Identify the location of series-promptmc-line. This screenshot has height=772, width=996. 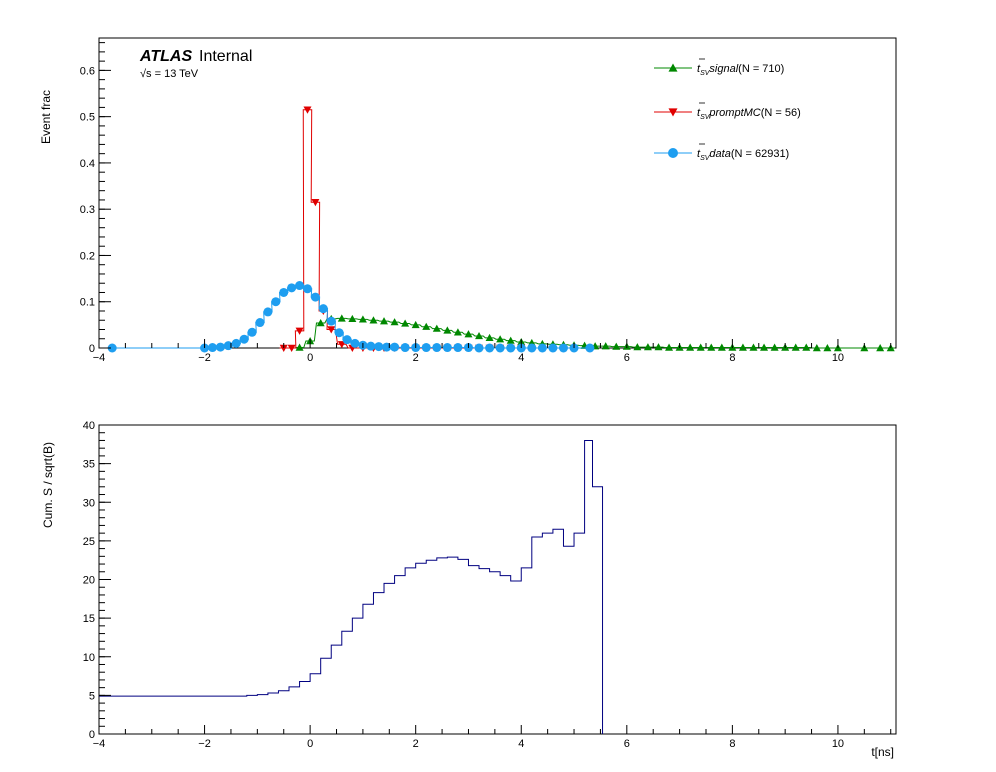
(402, 229).